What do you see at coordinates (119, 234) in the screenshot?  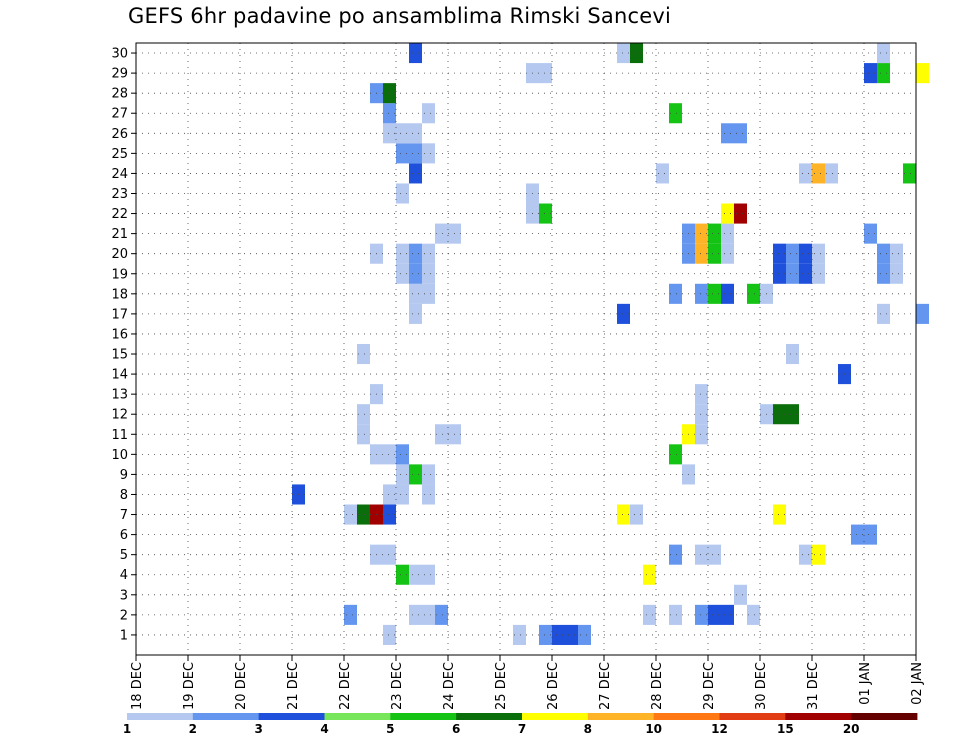 I see `y-tick-label: 21` at bounding box center [119, 234].